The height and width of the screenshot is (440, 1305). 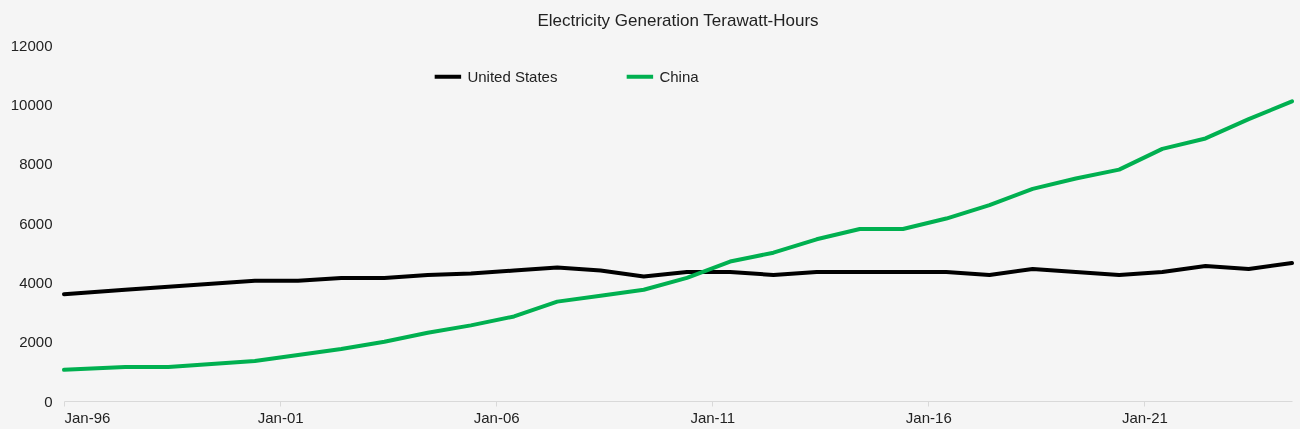 I want to click on x-tick-label: Jan-21, so click(x=1145, y=417).